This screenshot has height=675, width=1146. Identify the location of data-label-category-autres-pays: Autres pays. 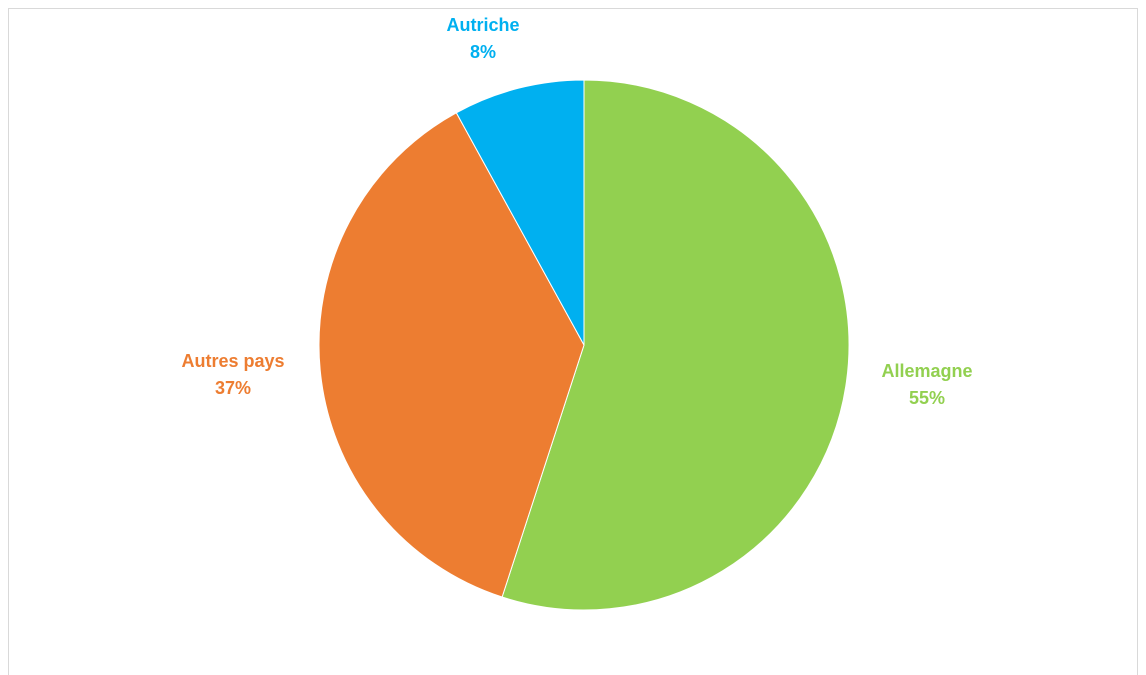
(232, 361).